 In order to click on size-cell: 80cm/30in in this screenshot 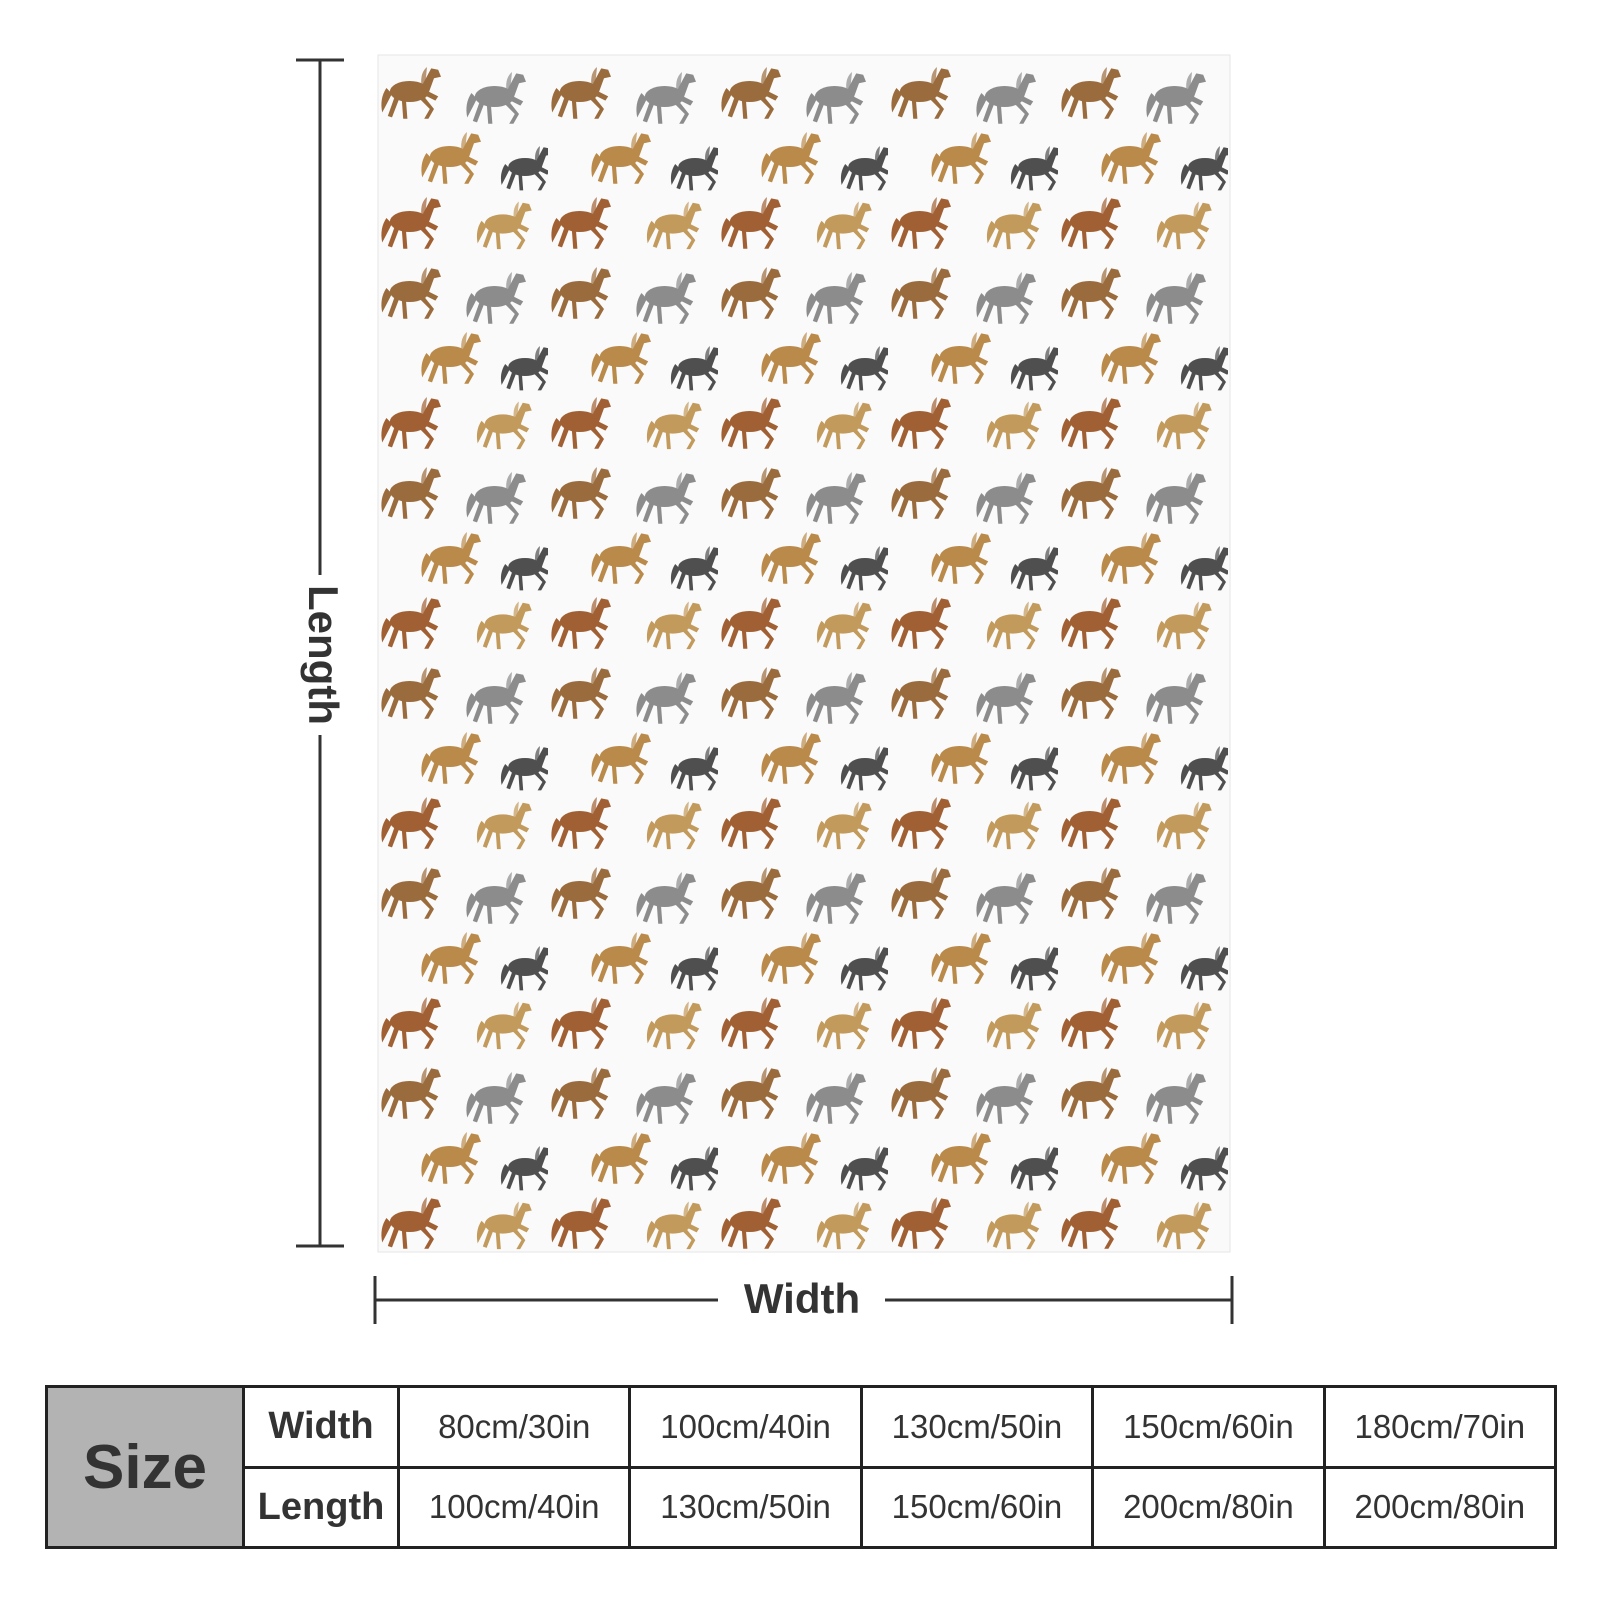, I will do `click(514, 1427)`.